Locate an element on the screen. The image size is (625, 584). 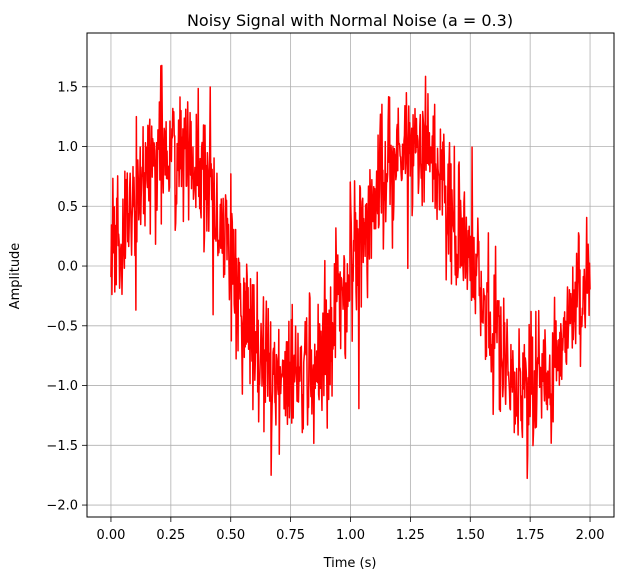
y-tick-label: 0.5 is located at coordinates (67, 207).